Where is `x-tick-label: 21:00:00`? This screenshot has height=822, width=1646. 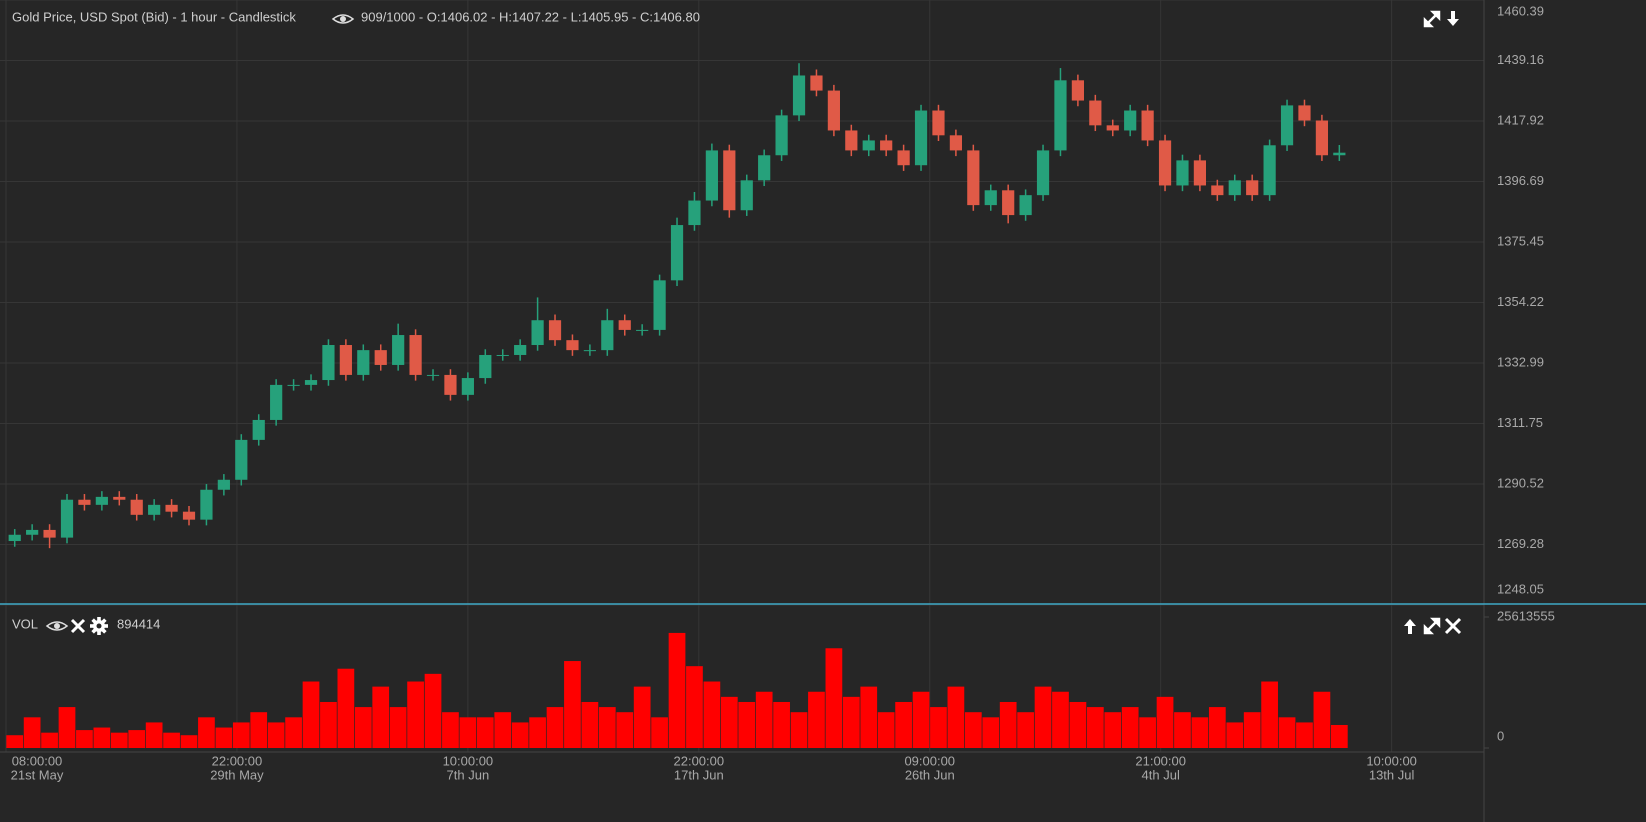 x-tick-label: 21:00:00 is located at coordinates (1160, 760).